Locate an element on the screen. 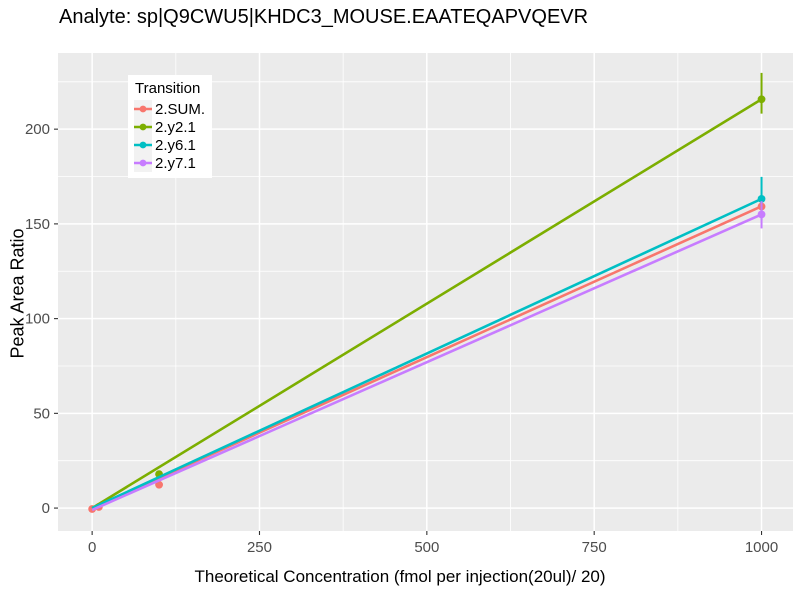  legend: Transition 2.SUM. 2.y2.1 2.y6.1 2.y7.1 is located at coordinates (170, 126).